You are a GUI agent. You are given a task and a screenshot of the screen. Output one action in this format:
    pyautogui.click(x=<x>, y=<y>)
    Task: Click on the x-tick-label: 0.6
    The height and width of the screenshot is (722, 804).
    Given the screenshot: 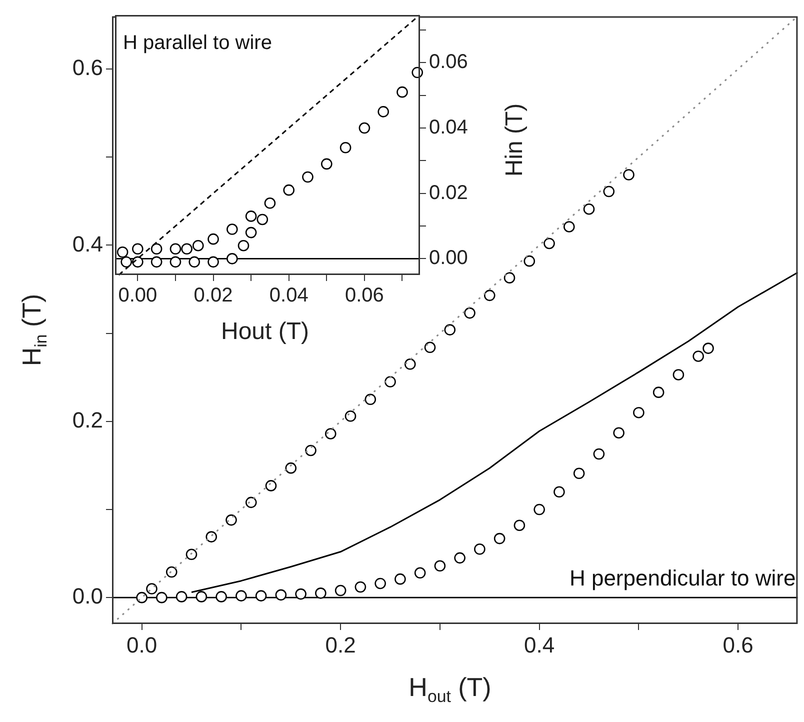 What is the action you would take?
    pyautogui.click(x=738, y=645)
    